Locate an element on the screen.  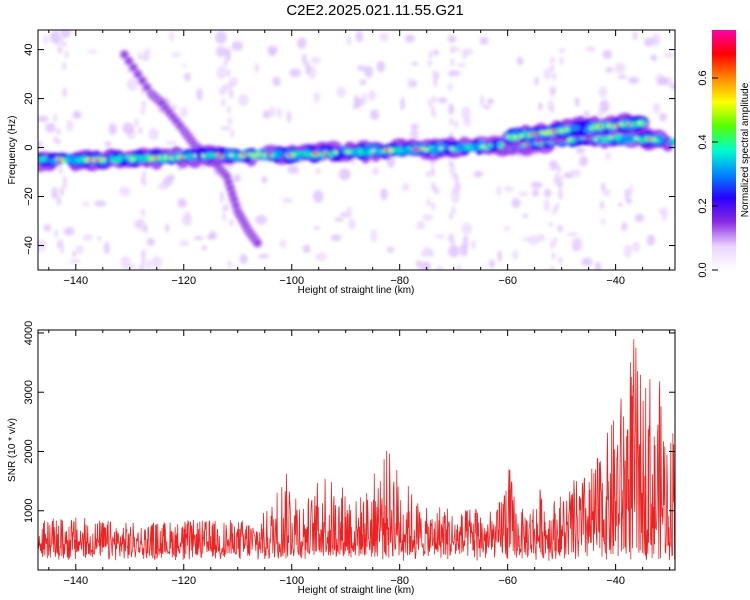
spectrogram-y-tick-label: 0 is located at coordinates (29, 147).